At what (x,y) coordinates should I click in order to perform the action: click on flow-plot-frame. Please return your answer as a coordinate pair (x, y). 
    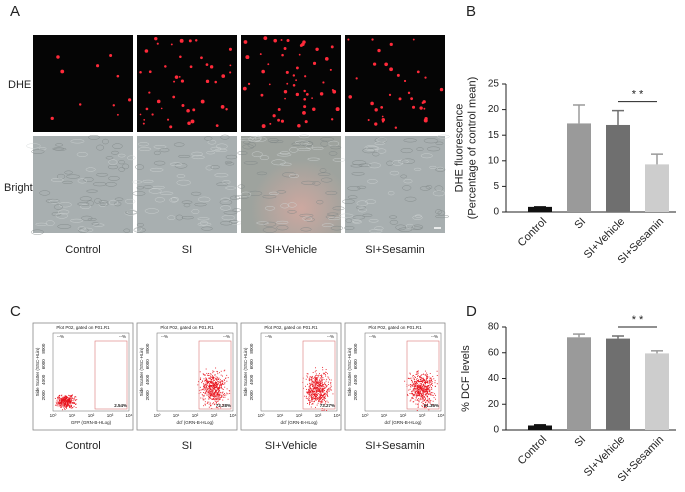
    Looking at the image, I should click on (187, 376).